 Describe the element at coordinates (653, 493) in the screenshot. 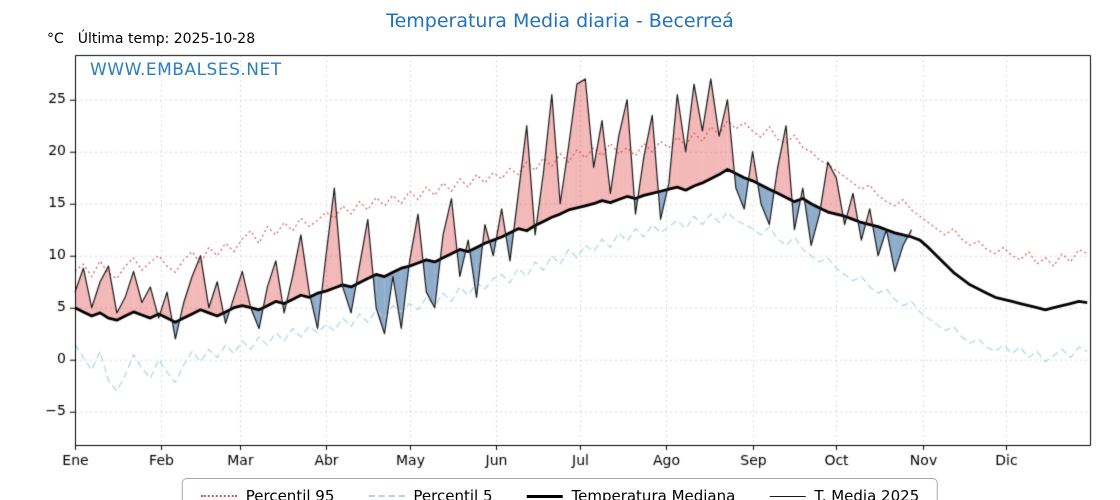

I see `legend-label-temperatura-mediana: Temperatura Mediana` at that location.